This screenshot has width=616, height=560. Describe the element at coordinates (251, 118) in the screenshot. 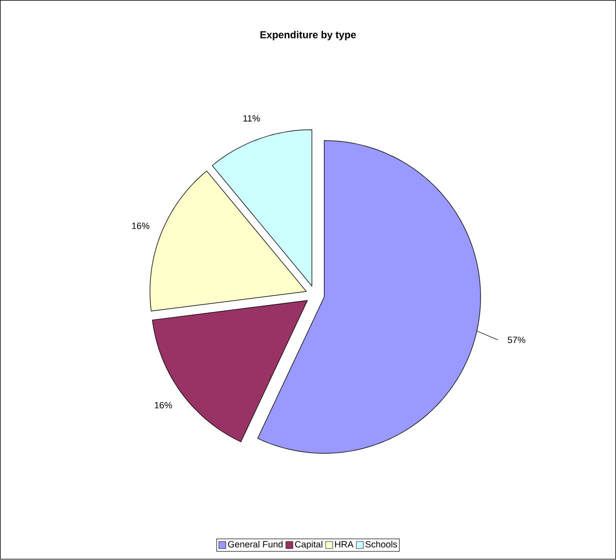

I see `data-label: 11%` at that location.